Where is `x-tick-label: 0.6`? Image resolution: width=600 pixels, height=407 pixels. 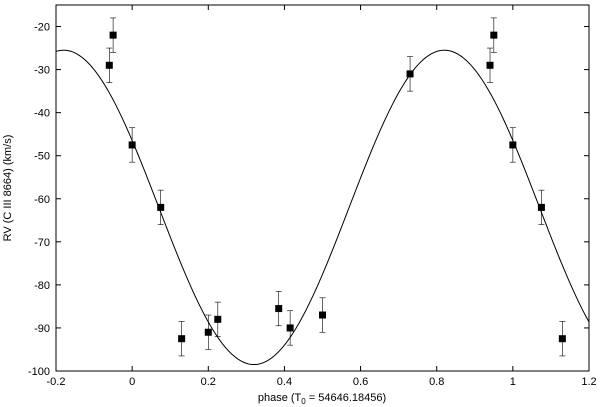
x-tick-label: 0.6 is located at coordinates (360, 382).